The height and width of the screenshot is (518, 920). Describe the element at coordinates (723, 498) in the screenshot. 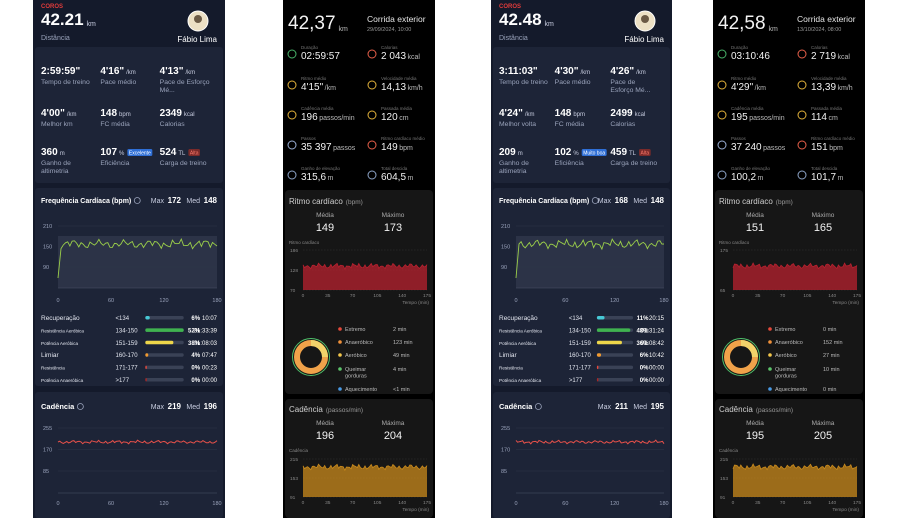

I see `y-tick-label: 91` at that location.